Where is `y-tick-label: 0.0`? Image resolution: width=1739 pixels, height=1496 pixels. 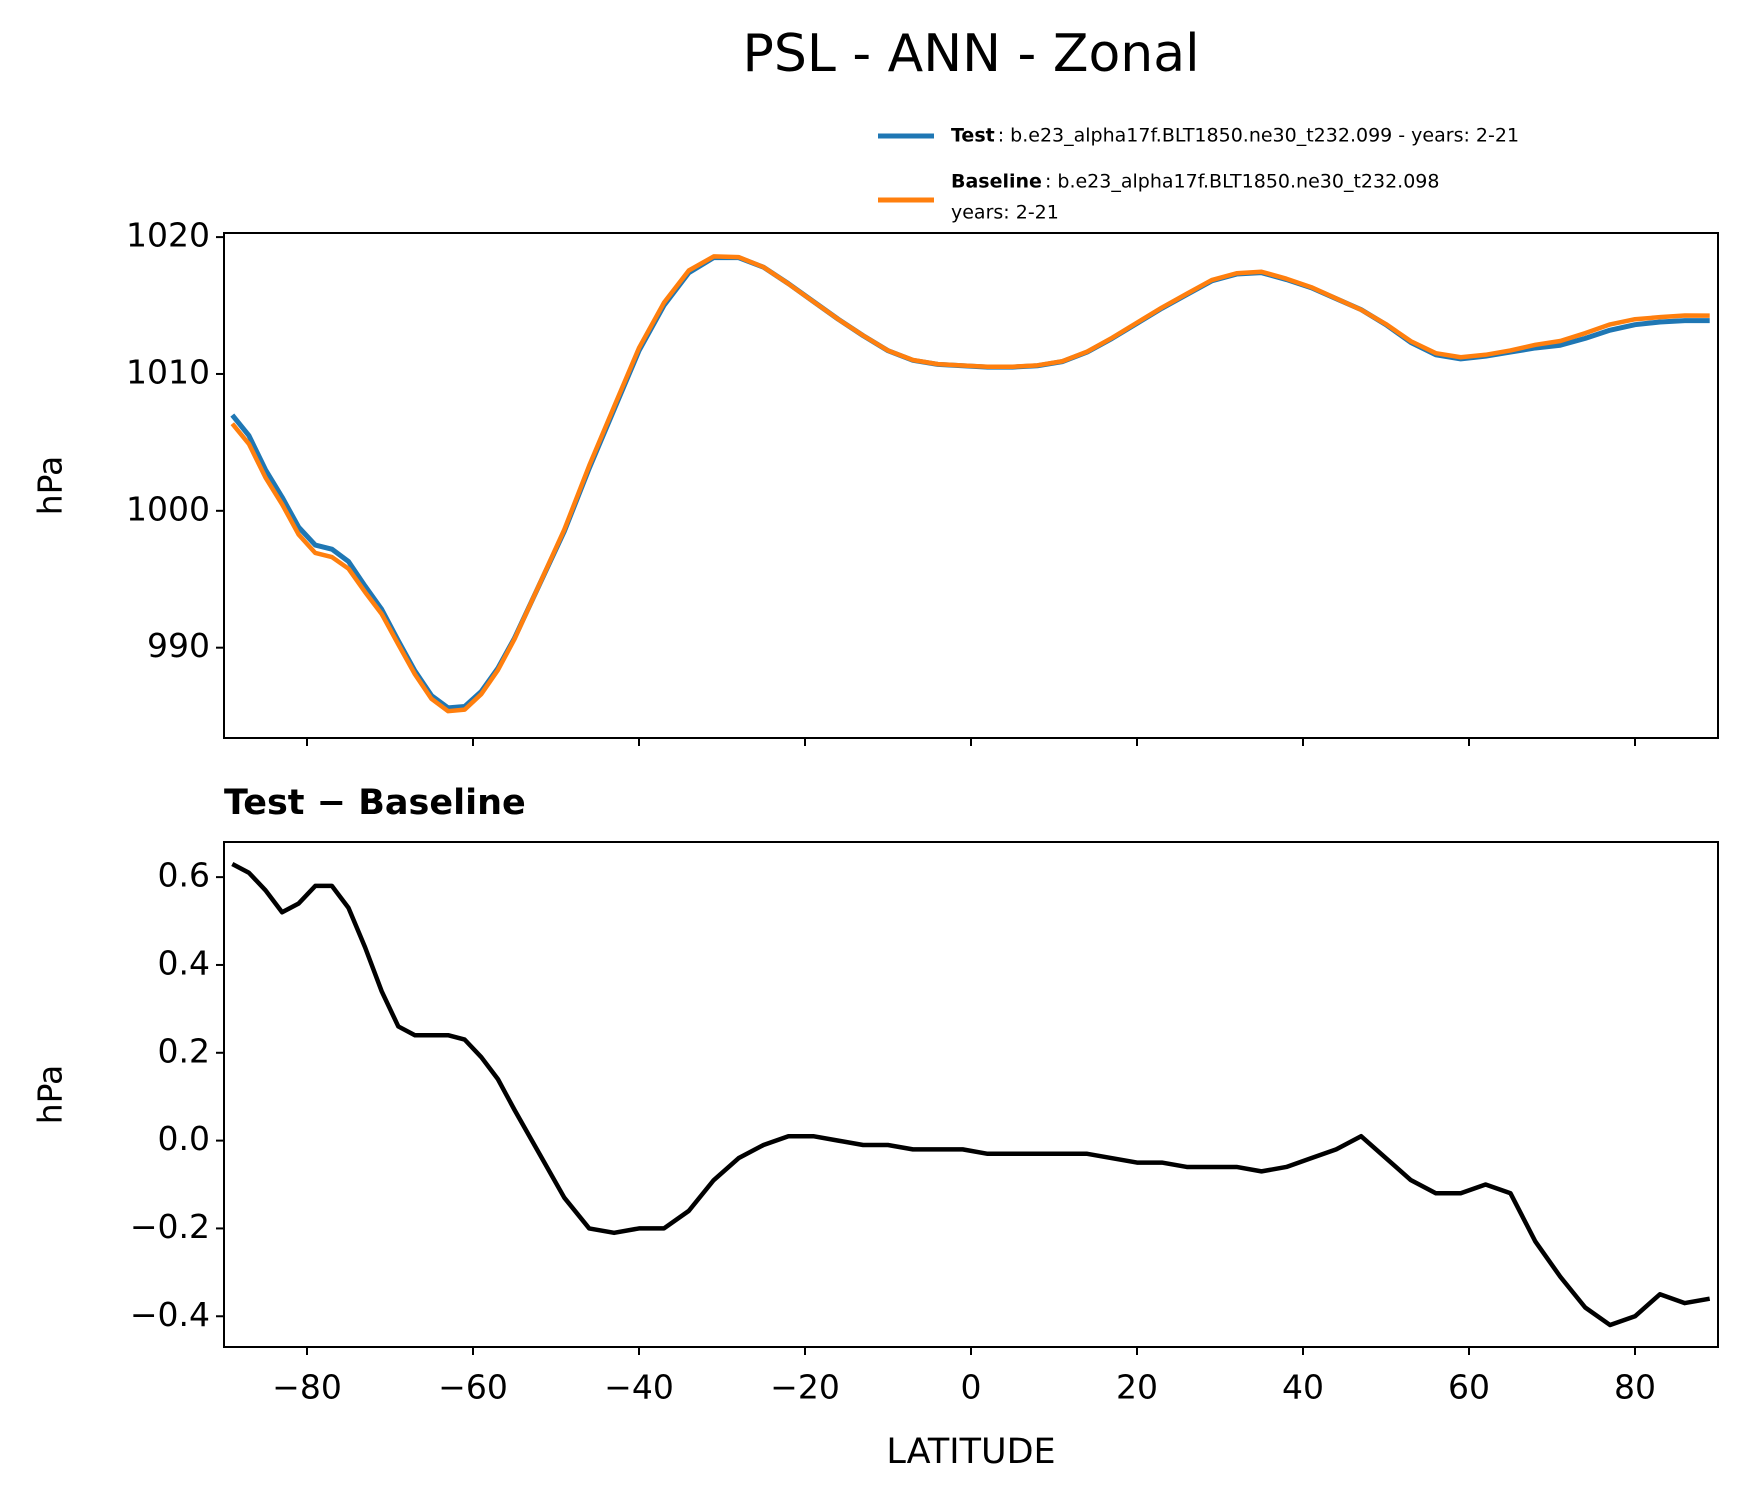 y-tick-label: 0.0 is located at coordinates (184, 1138).